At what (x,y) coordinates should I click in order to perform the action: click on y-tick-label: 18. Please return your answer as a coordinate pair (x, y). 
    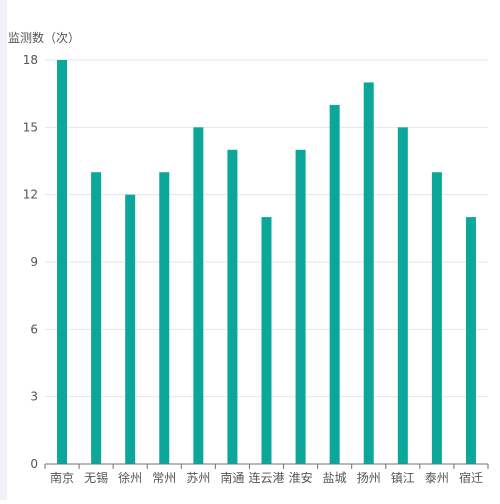
    Looking at the image, I should click on (30, 60).